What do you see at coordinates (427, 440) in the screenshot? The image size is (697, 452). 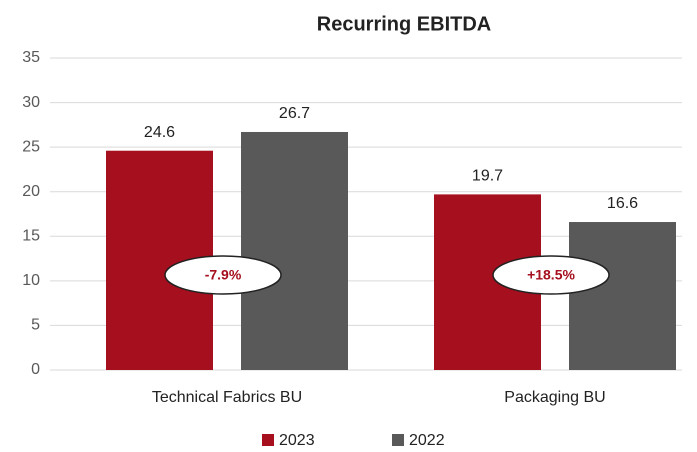 I see `legend-label: 2022` at bounding box center [427, 440].